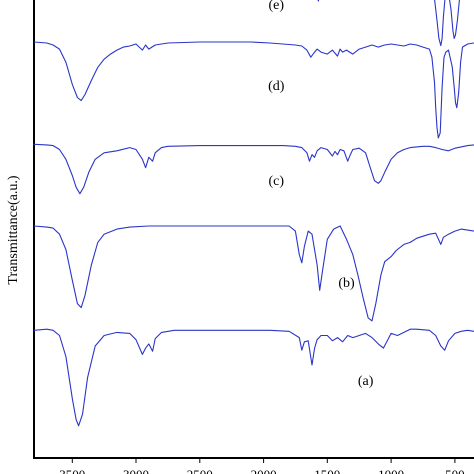 The image size is (474, 474). I want to click on x-tick-label-3000: 3000, so click(136, 470).